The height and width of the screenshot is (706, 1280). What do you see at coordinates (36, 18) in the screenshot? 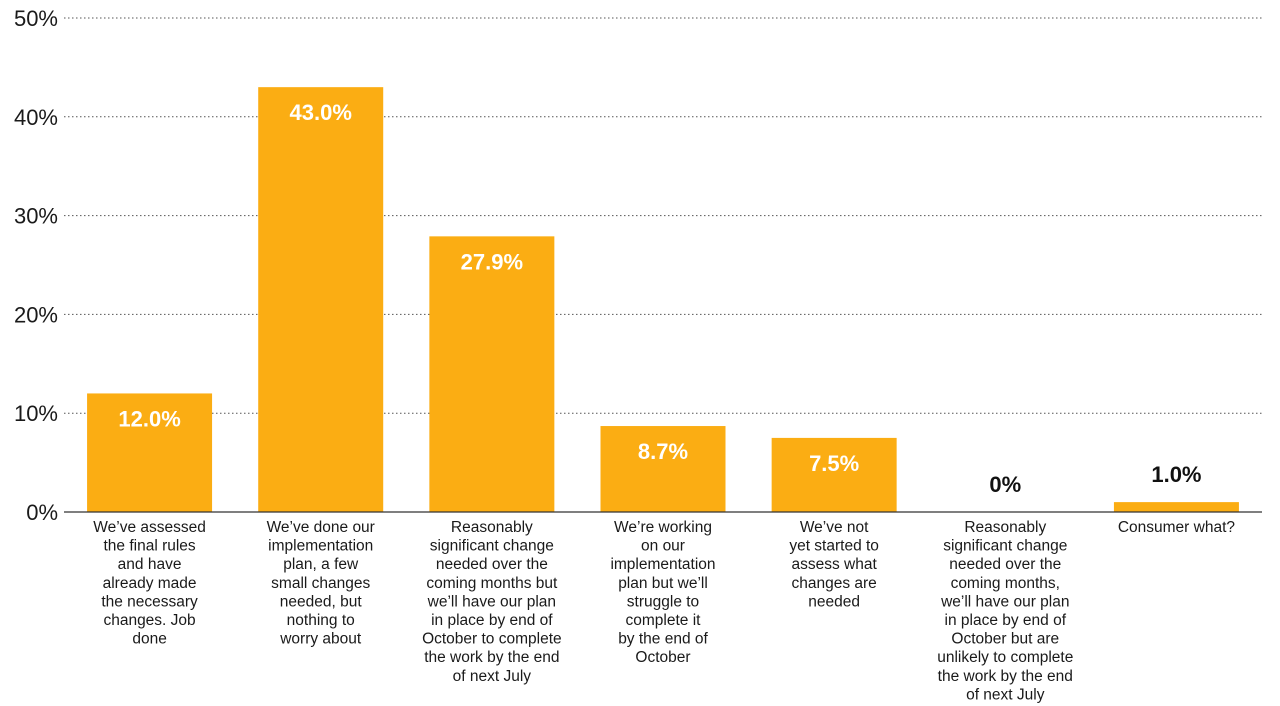
I see `y-tick-label: 50%` at bounding box center [36, 18].